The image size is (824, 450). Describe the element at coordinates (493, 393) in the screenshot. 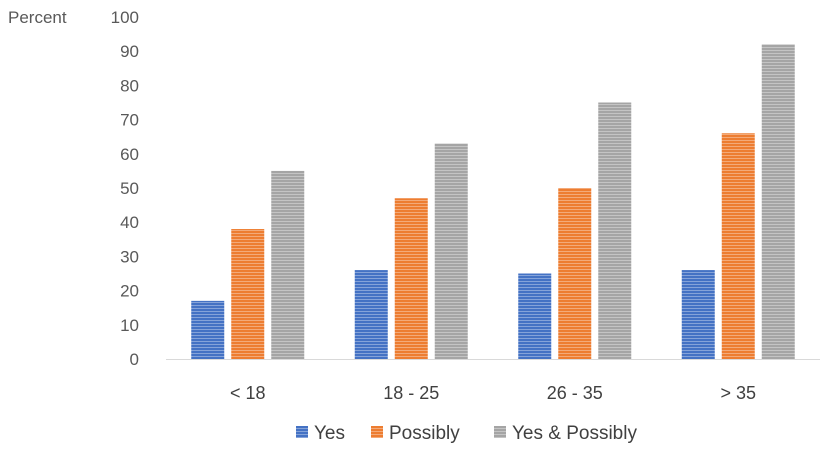

I see `x-axis-categories: < 18 18 - 25 26 - 35 > 35` at that location.